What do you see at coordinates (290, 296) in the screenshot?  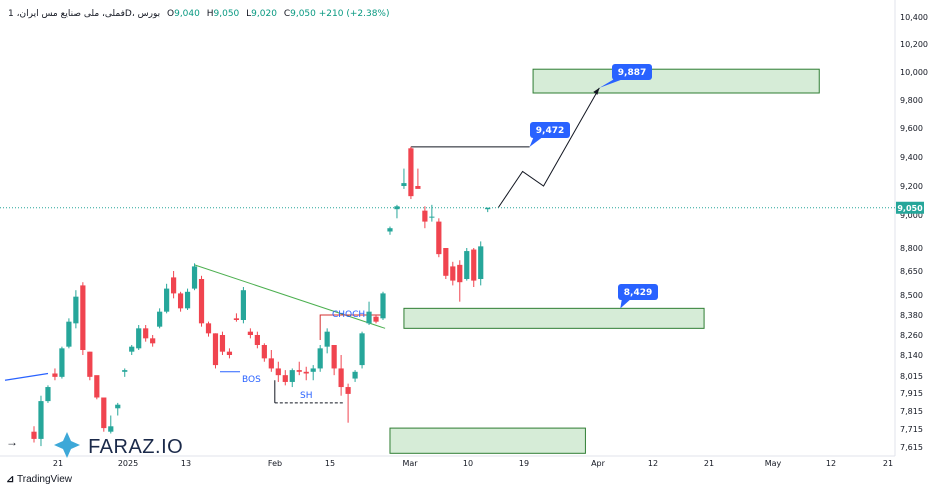 I see `descending-trend-line` at bounding box center [290, 296].